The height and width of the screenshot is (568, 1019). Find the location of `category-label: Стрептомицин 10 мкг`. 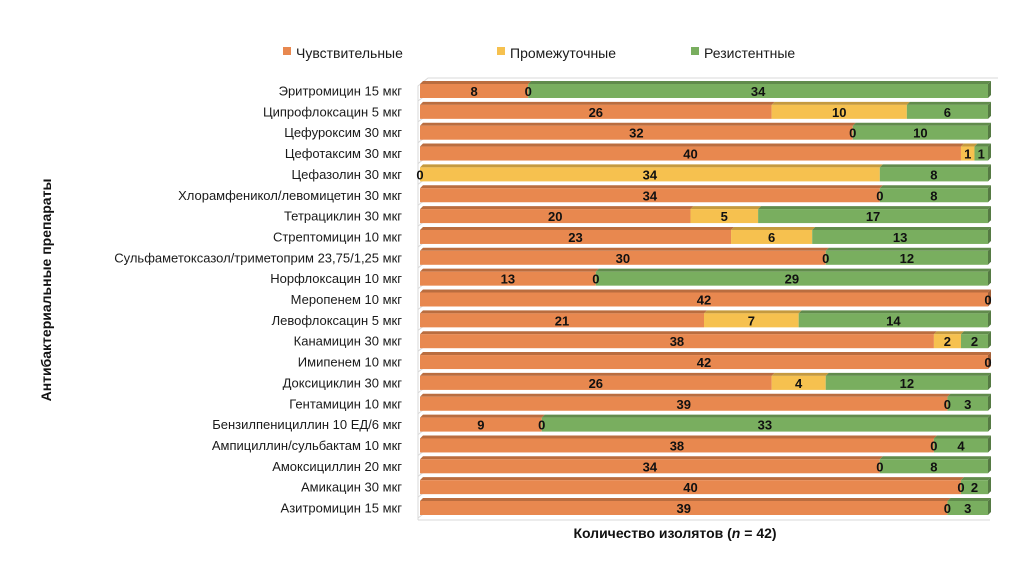

category-label: Стрептомицин 10 мкг is located at coordinates (337, 236).